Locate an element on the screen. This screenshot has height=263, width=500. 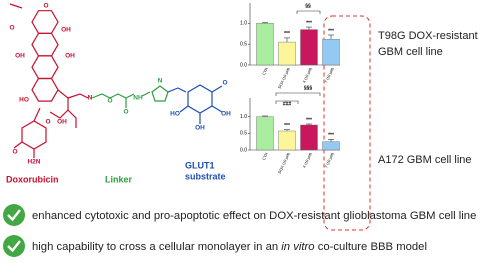
cell-line-label: A172 GBM cell line is located at coordinates (425, 160).